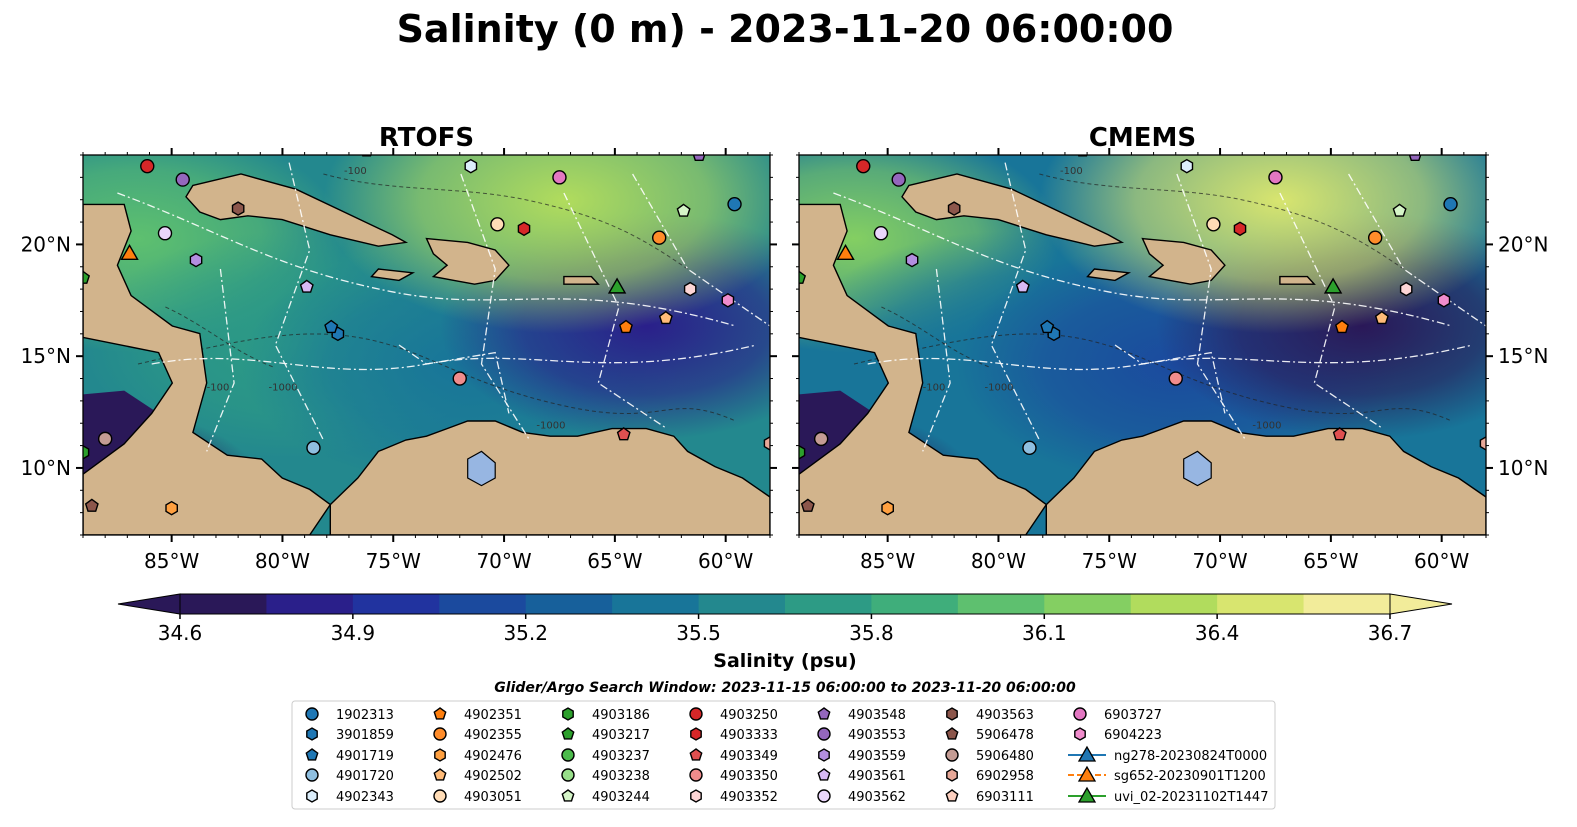  What do you see at coordinates (877, 735) in the screenshot?
I see `legend-label: 4903553` at bounding box center [877, 735].